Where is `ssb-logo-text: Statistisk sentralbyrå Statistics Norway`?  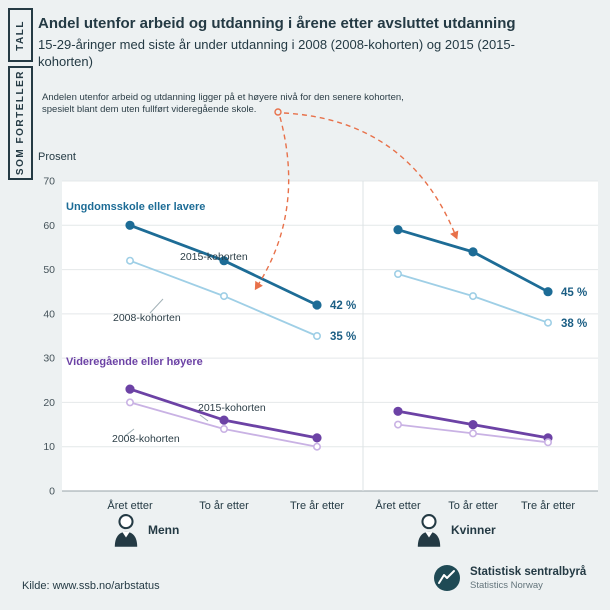
ssb-logo-text: Statistisk sentralbyrå Statistics Norway is located at coordinates (528, 578).